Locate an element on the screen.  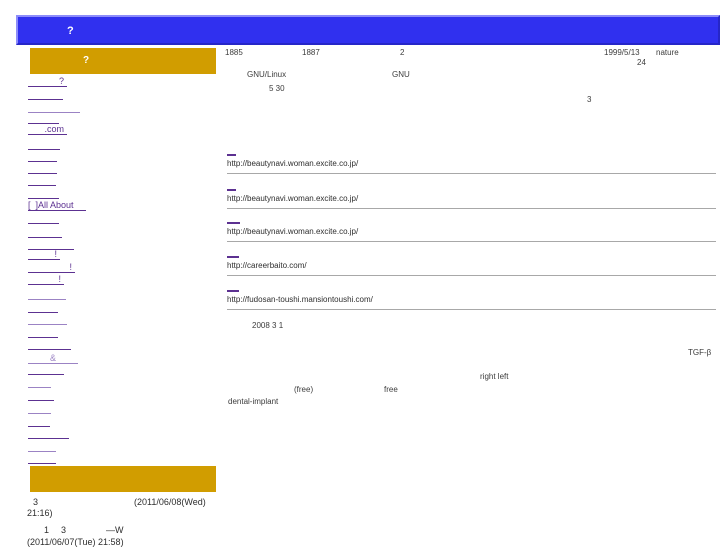
sidebar-footer-line-0: 3 is located at coordinates (36, 502).